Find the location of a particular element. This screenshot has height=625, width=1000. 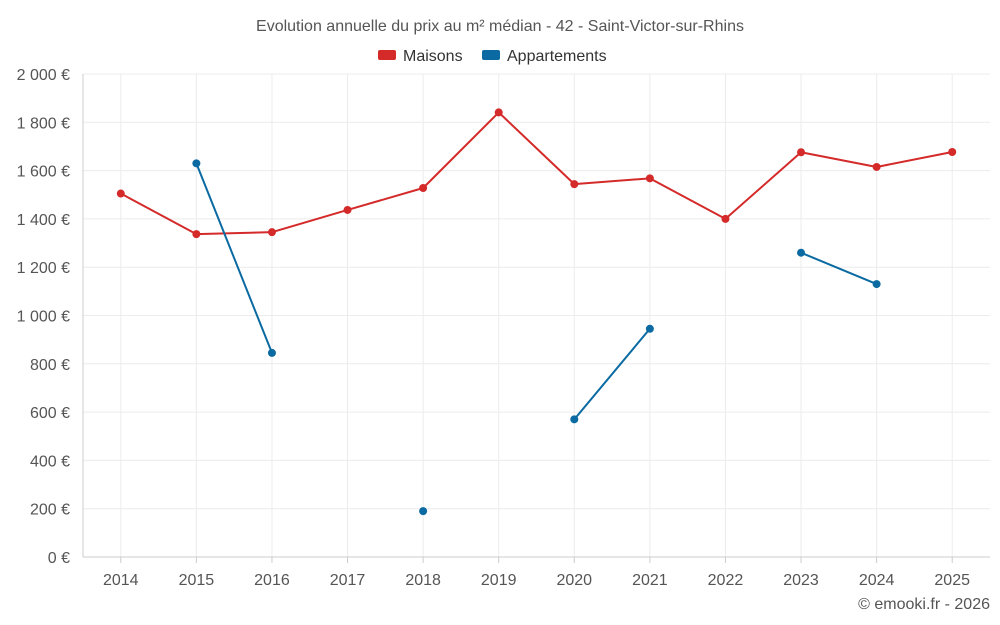

y-tick-label: 200 € is located at coordinates (50, 510).